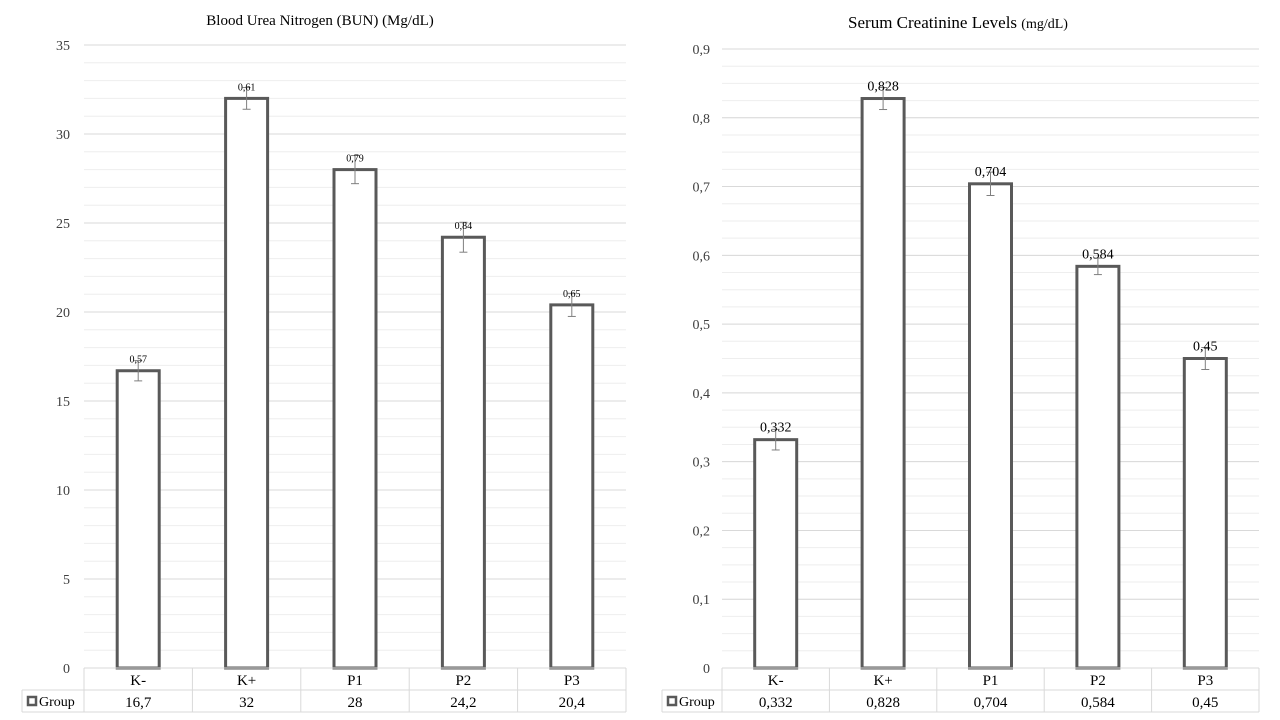  I want to click on title-text: Serum Creatinine Levels, so click(934, 22).